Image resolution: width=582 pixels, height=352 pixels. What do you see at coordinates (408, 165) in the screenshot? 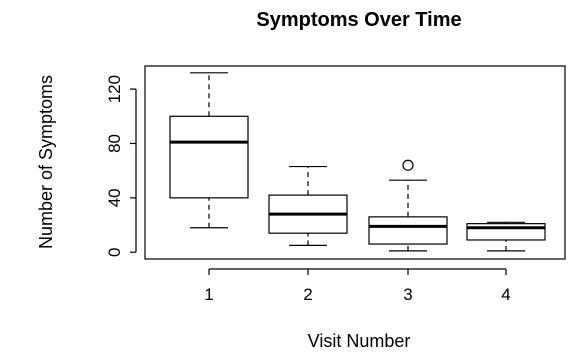
I see `outlier-point` at bounding box center [408, 165].